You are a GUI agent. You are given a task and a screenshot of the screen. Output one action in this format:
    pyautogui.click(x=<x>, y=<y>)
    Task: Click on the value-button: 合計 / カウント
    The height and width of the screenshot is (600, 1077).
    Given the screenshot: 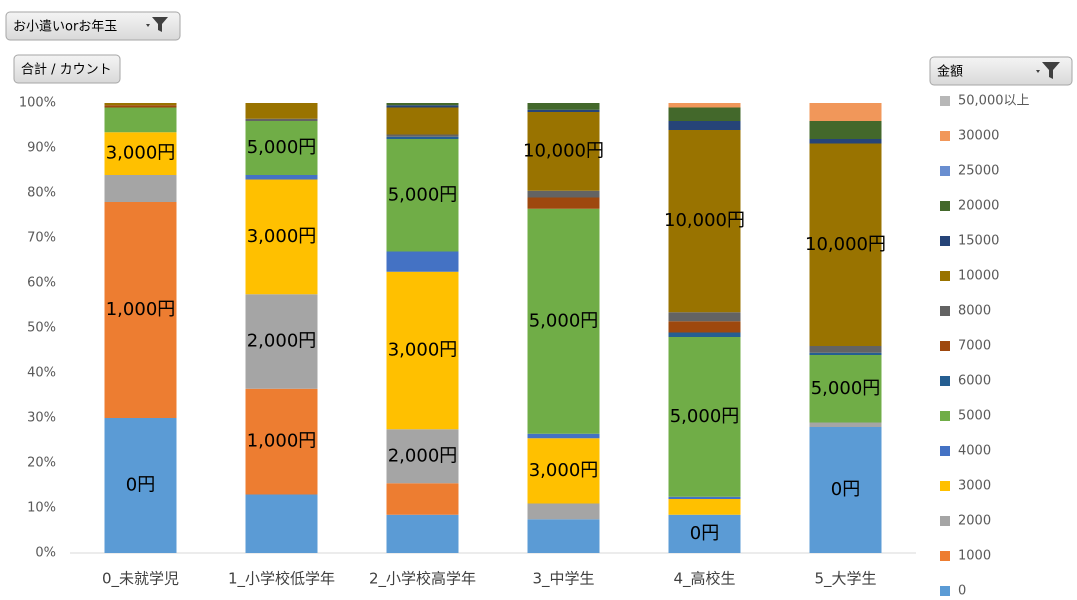 What is the action you would take?
    pyautogui.click(x=67, y=69)
    